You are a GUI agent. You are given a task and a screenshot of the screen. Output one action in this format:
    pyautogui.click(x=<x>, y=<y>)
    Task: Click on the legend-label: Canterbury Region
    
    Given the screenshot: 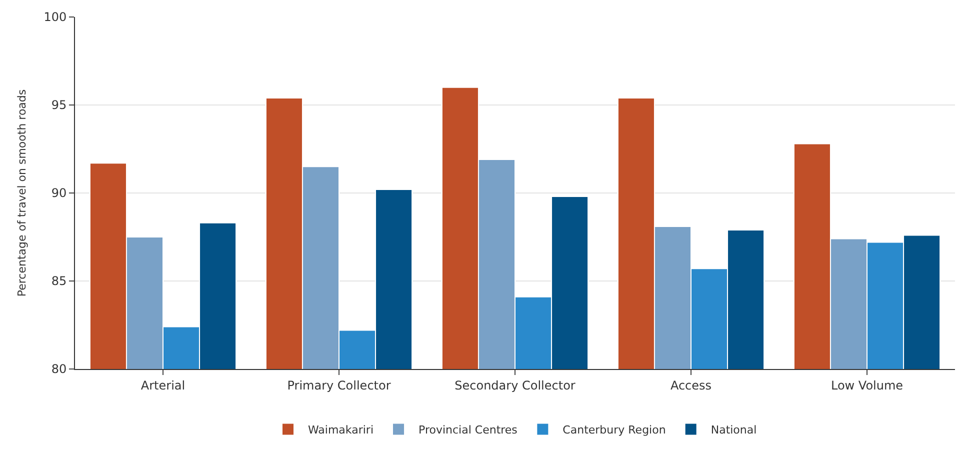 What is the action you would take?
    pyautogui.click(x=614, y=430)
    